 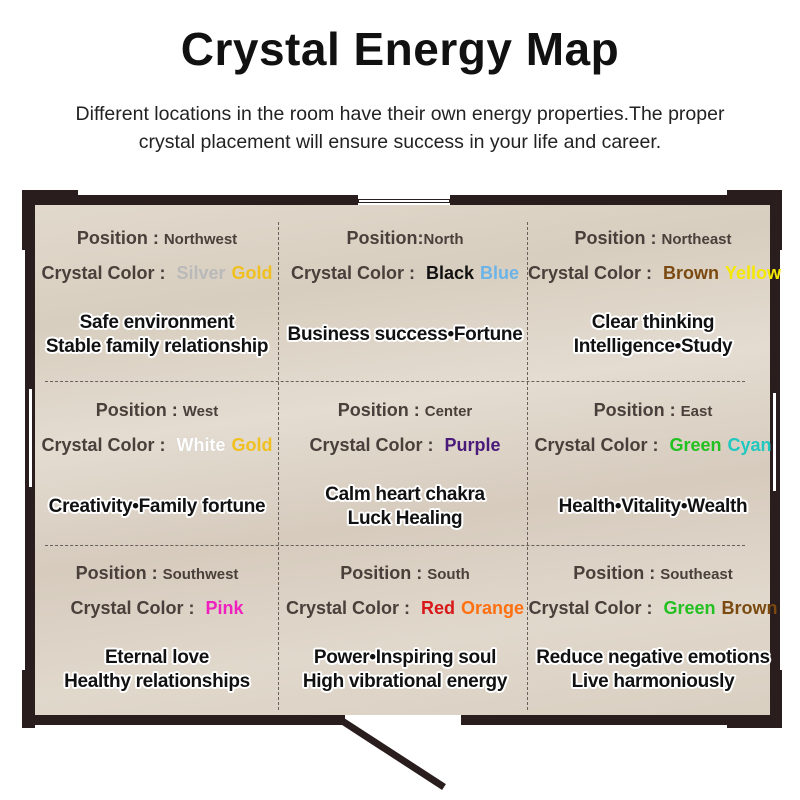 I want to click on window-left, so click(x=30, y=438).